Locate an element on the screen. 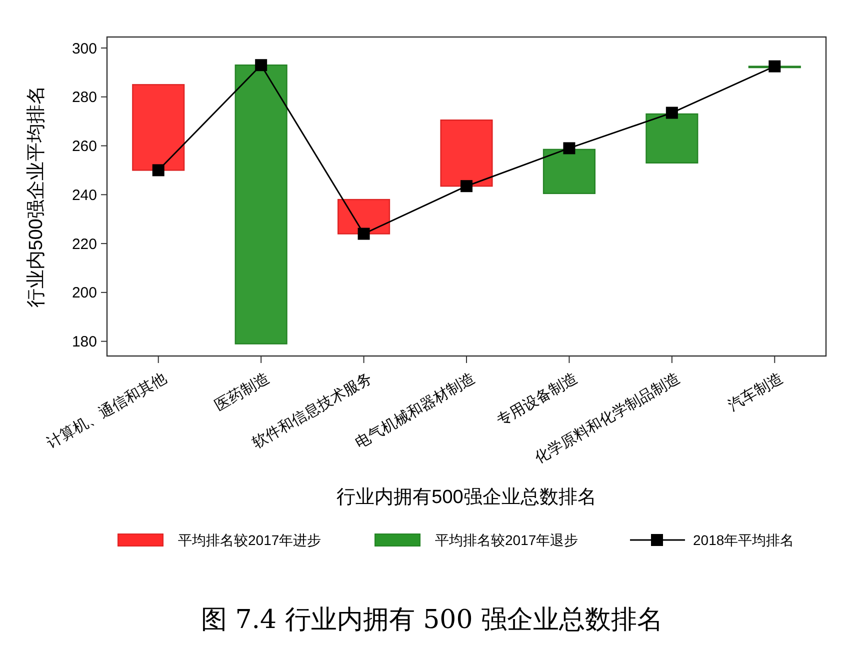 The height and width of the screenshot is (645, 864). y-tick-label: 240 is located at coordinates (84, 195).